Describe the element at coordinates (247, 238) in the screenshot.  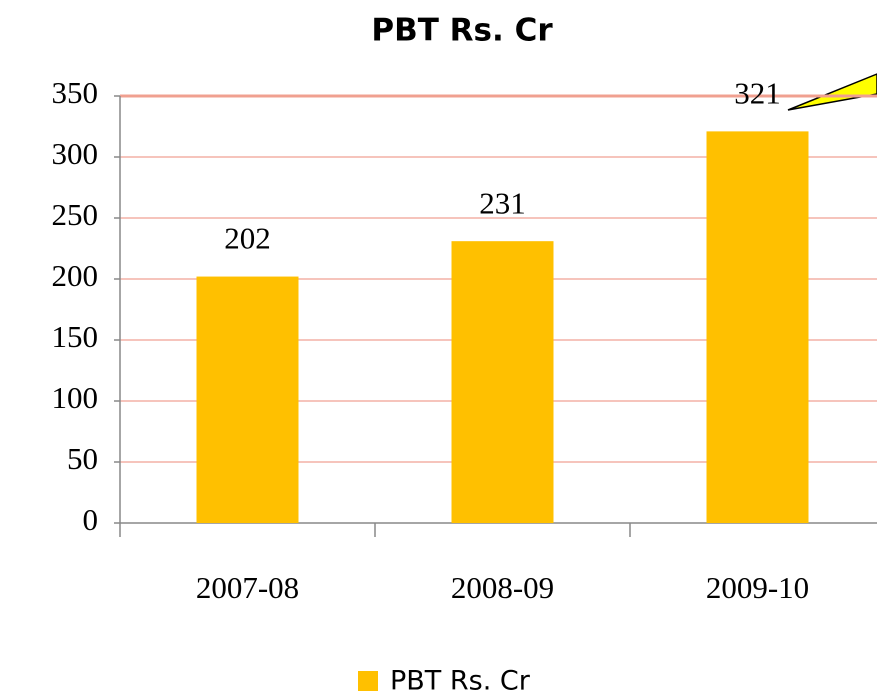
I see `data-label: 202` at that location.